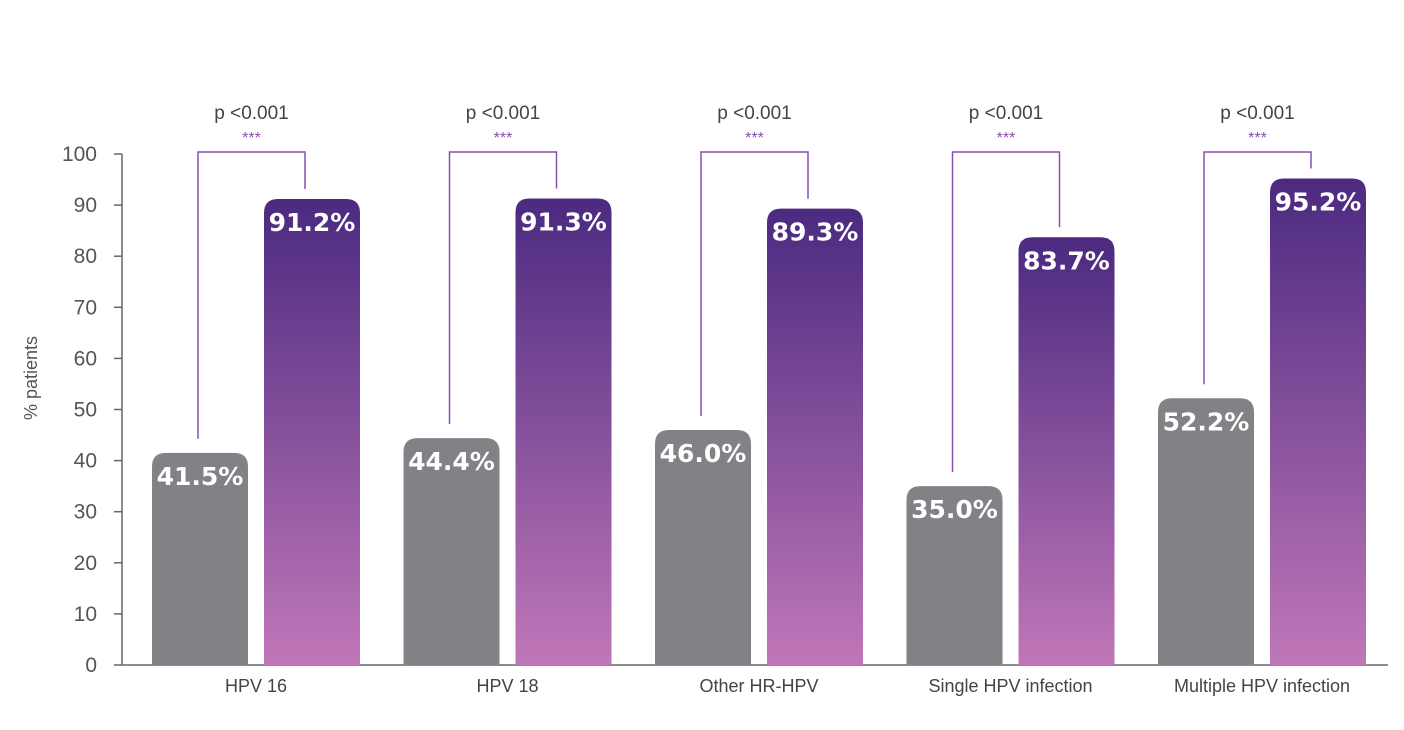 The width and height of the screenshot is (1404, 730). What do you see at coordinates (85, 205) in the screenshot?
I see `y-tick-label: 90` at bounding box center [85, 205].